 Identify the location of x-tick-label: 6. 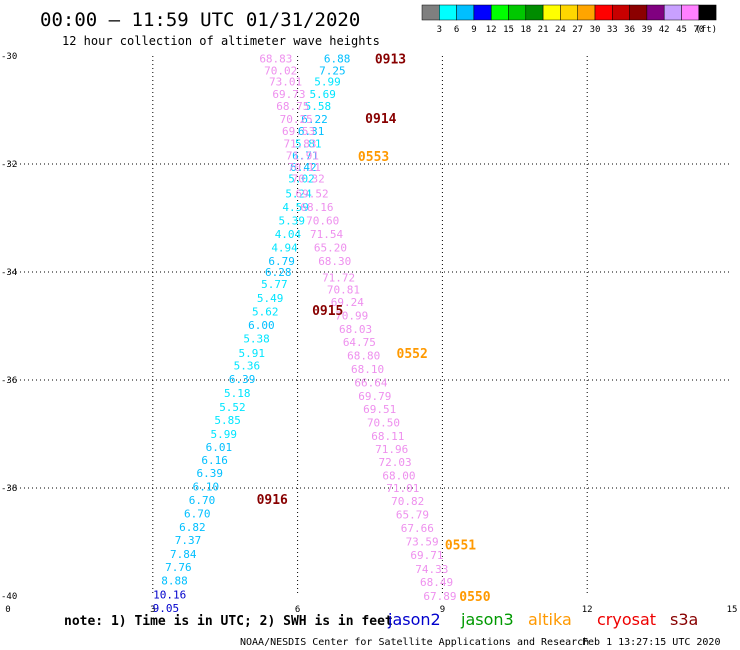
(297, 610).